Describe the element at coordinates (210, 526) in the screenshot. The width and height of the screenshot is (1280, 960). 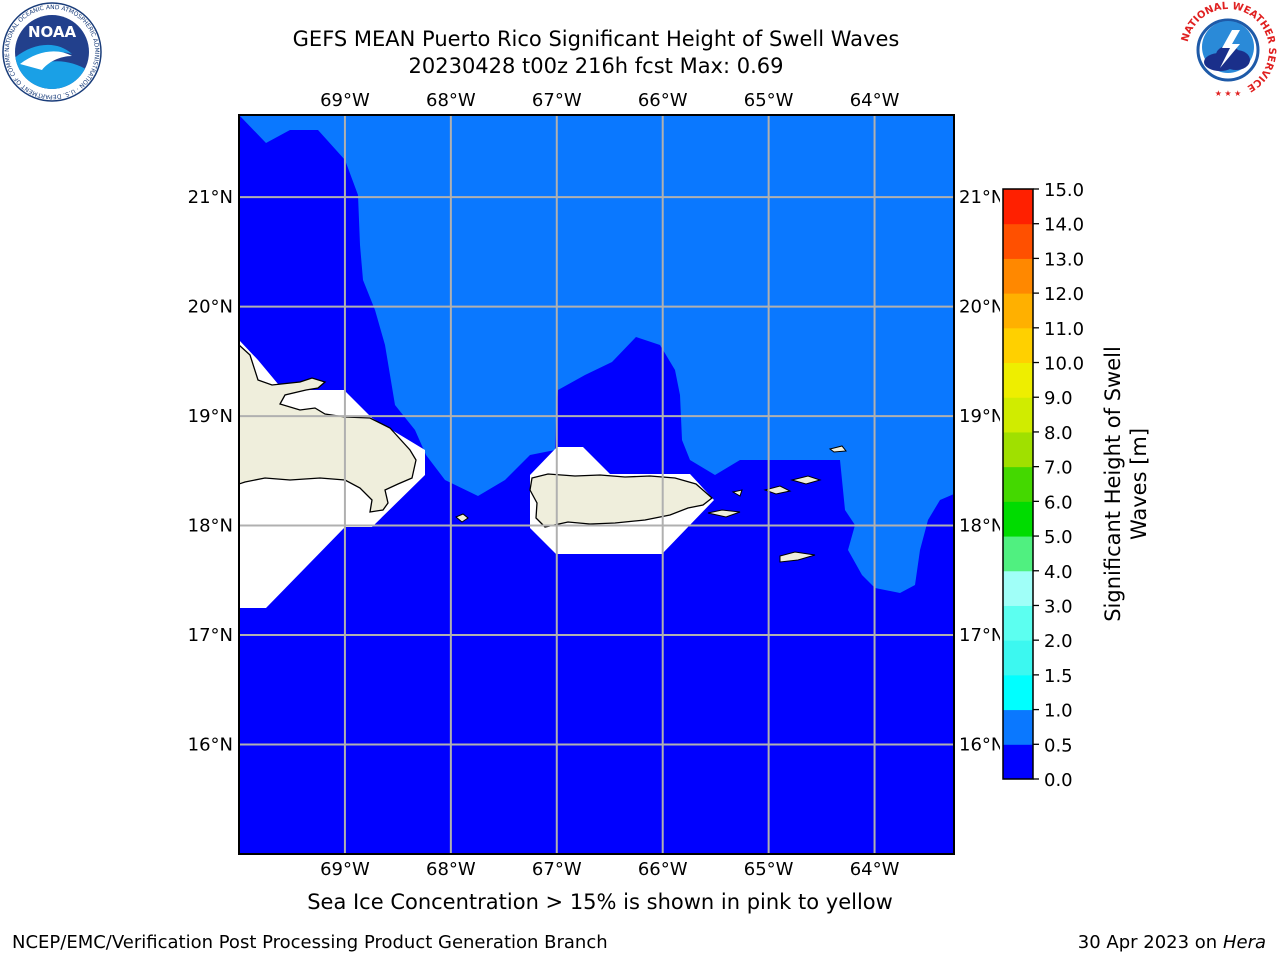
I see `lat-label-left-3: 18°N` at that location.